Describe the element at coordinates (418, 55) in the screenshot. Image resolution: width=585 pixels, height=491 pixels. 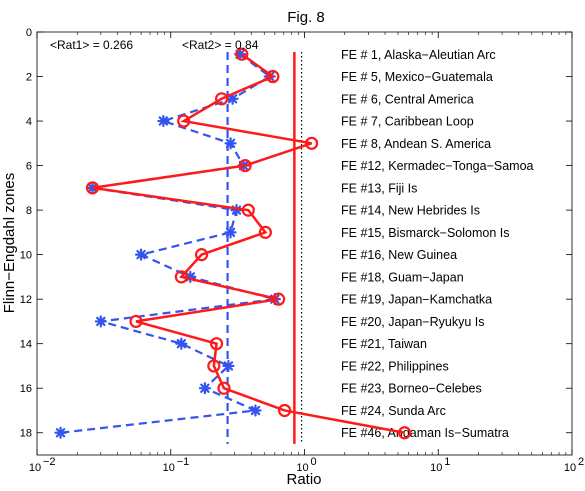
I see `zone-label: FE # 1, Alaska−Aleutian Arc` at that location.